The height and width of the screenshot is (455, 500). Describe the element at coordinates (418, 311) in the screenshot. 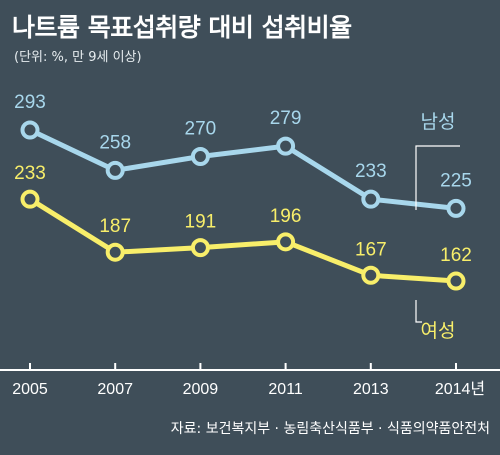

I see `legend-bracket-female` at that location.